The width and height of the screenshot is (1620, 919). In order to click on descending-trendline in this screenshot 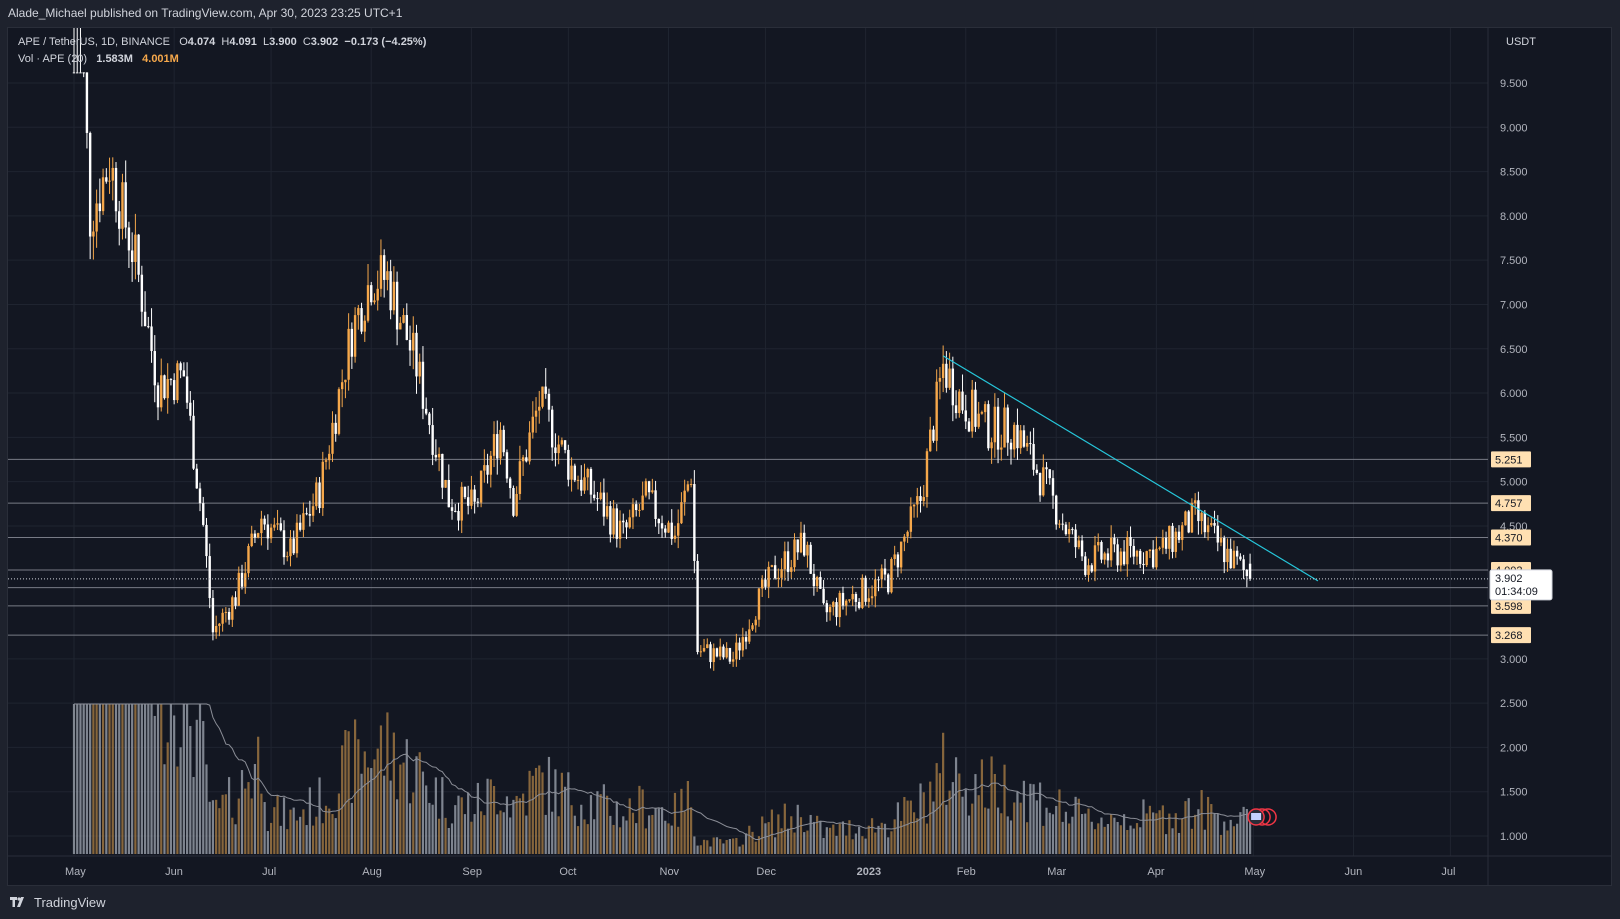, I will do `click(1130, 468)`.